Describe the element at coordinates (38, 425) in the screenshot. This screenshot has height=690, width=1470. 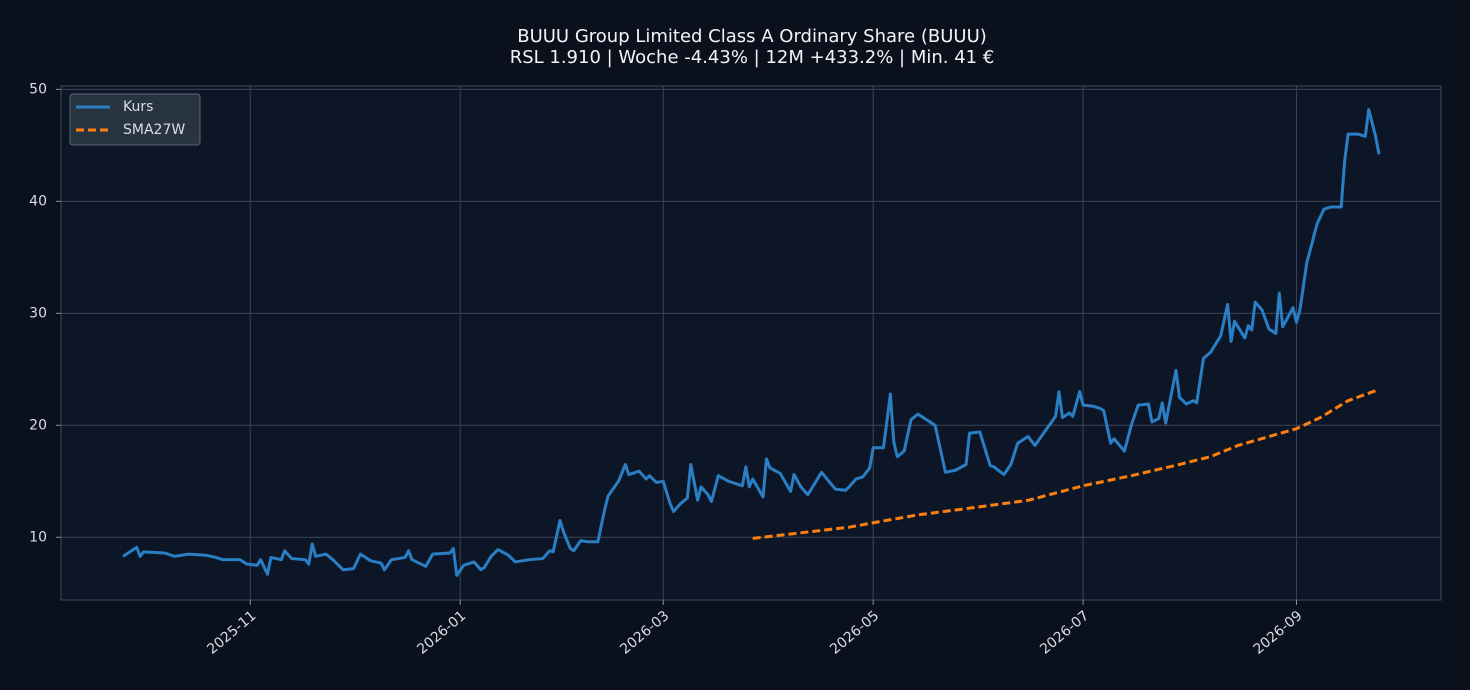
I see `y-tick-label: 20` at that location.